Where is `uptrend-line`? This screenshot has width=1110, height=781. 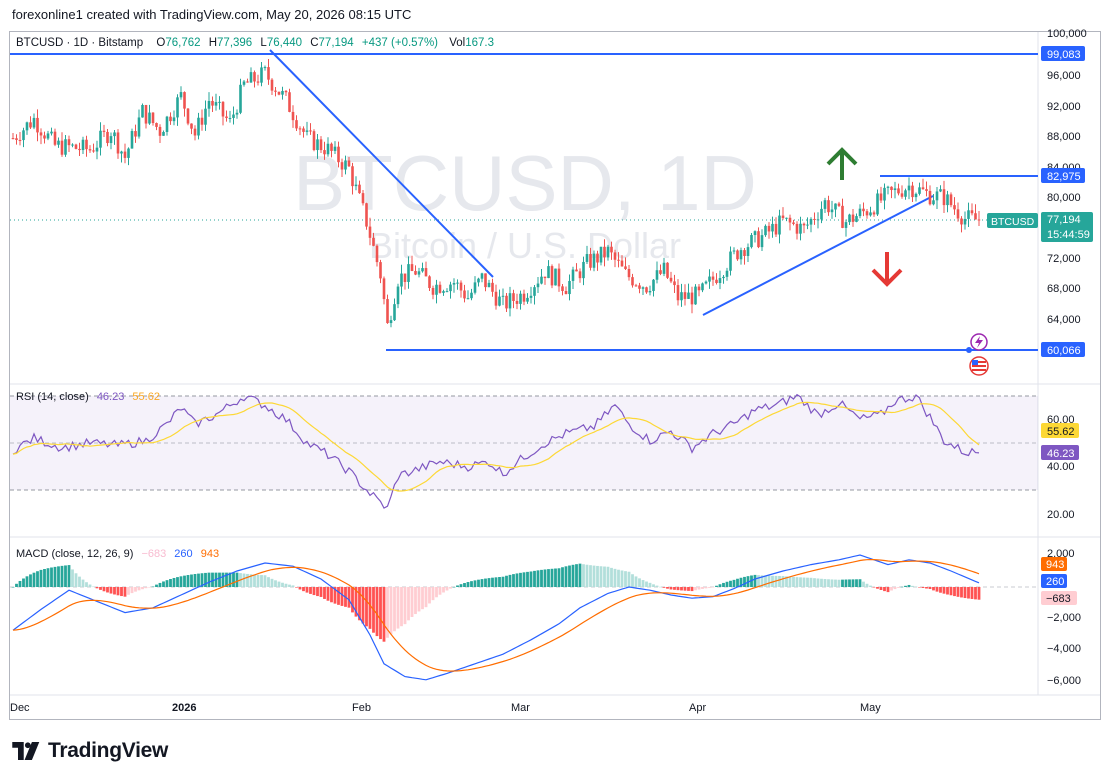
uptrend-line is located at coordinates (818, 255).